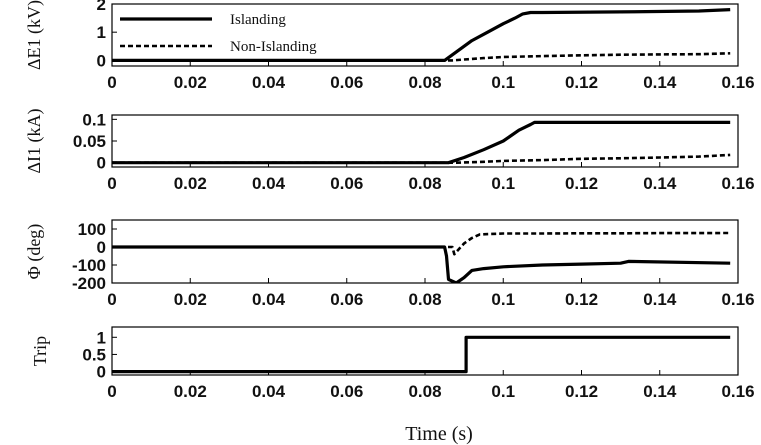  What do you see at coordinates (94, 354) in the screenshot?
I see `y-tick-label: 0.5` at bounding box center [94, 354].